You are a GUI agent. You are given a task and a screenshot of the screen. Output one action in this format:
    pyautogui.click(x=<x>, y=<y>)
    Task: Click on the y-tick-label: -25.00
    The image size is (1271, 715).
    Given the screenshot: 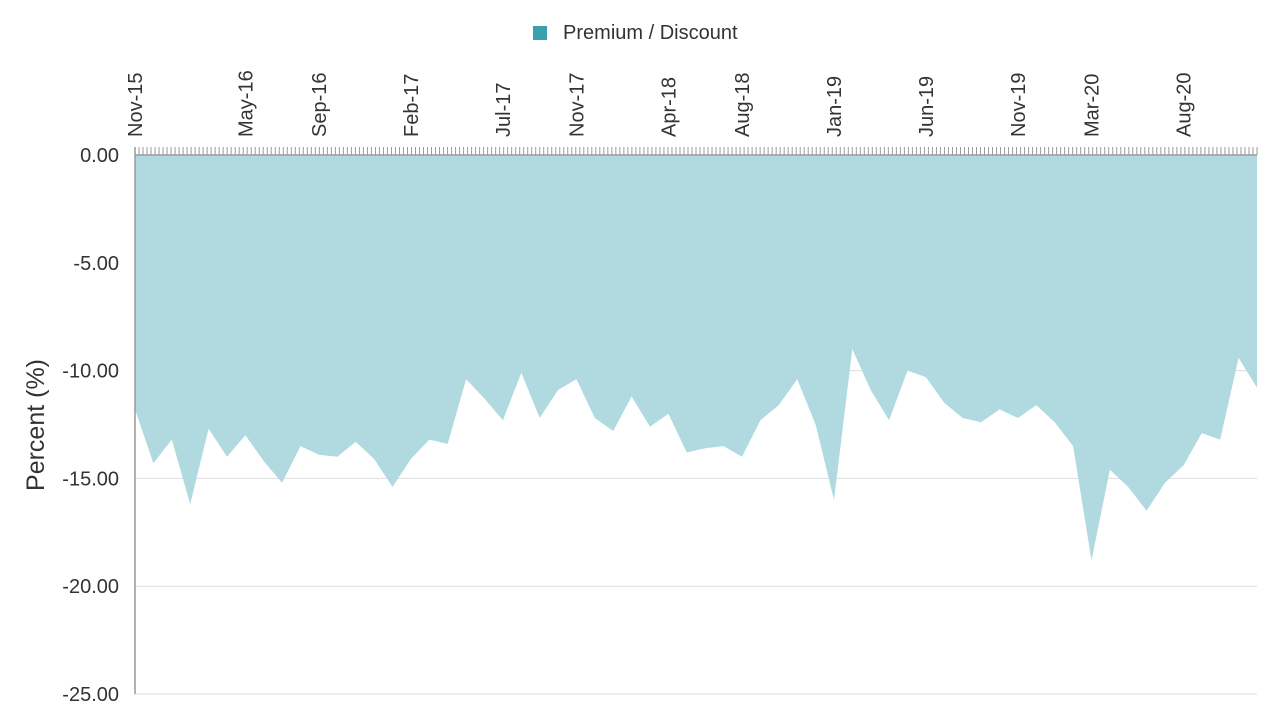 What is the action you would take?
    pyautogui.click(x=90, y=695)
    